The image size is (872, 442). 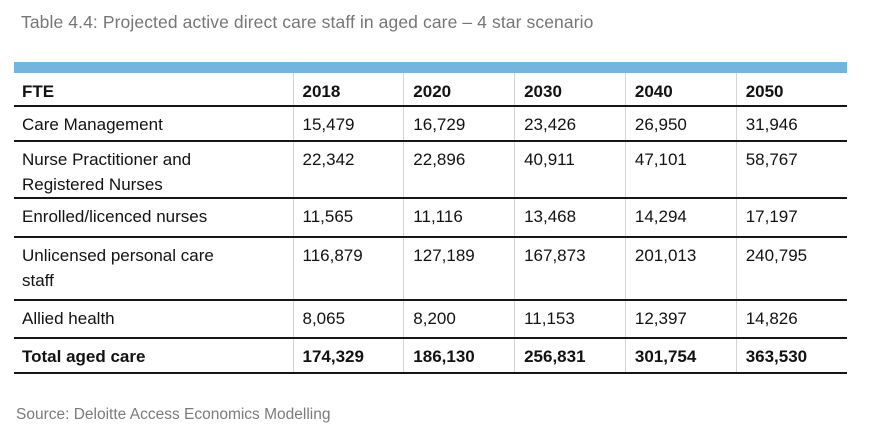 I want to click on column-header-year: 2050, so click(x=791, y=89).